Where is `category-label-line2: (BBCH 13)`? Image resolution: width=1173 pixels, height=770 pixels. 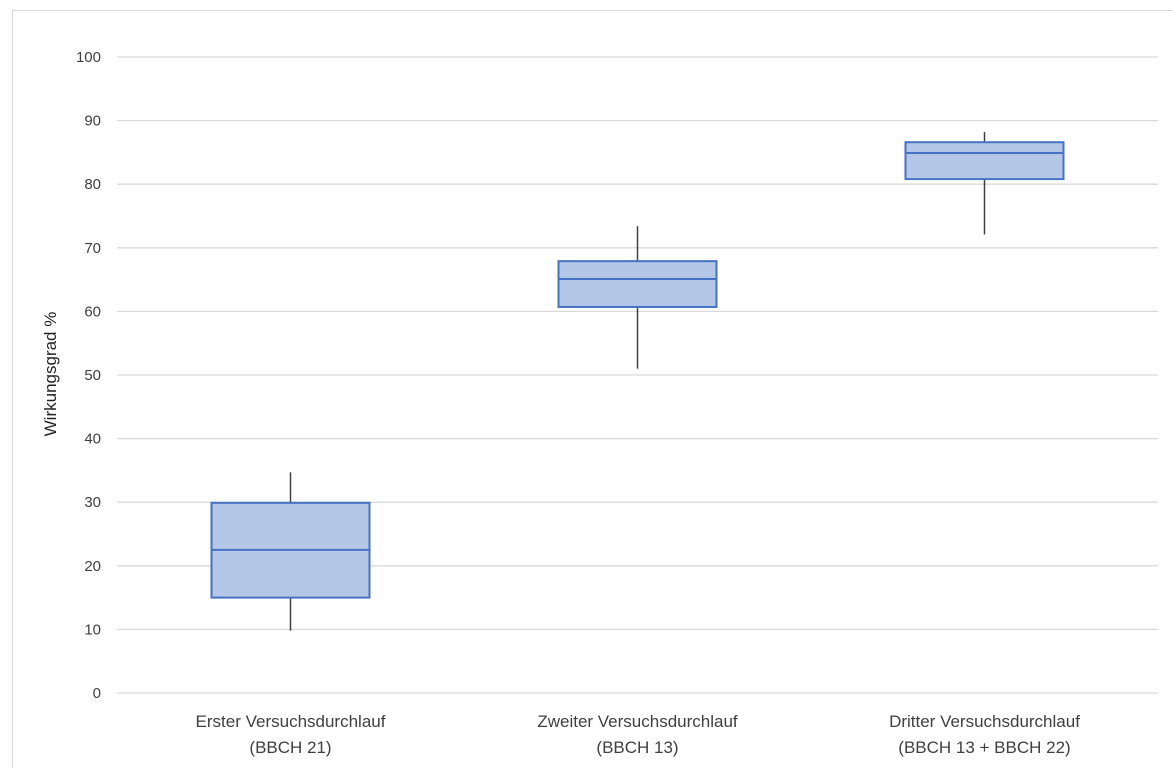
category-label-line2: (BBCH 13) is located at coordinates (637, 747).